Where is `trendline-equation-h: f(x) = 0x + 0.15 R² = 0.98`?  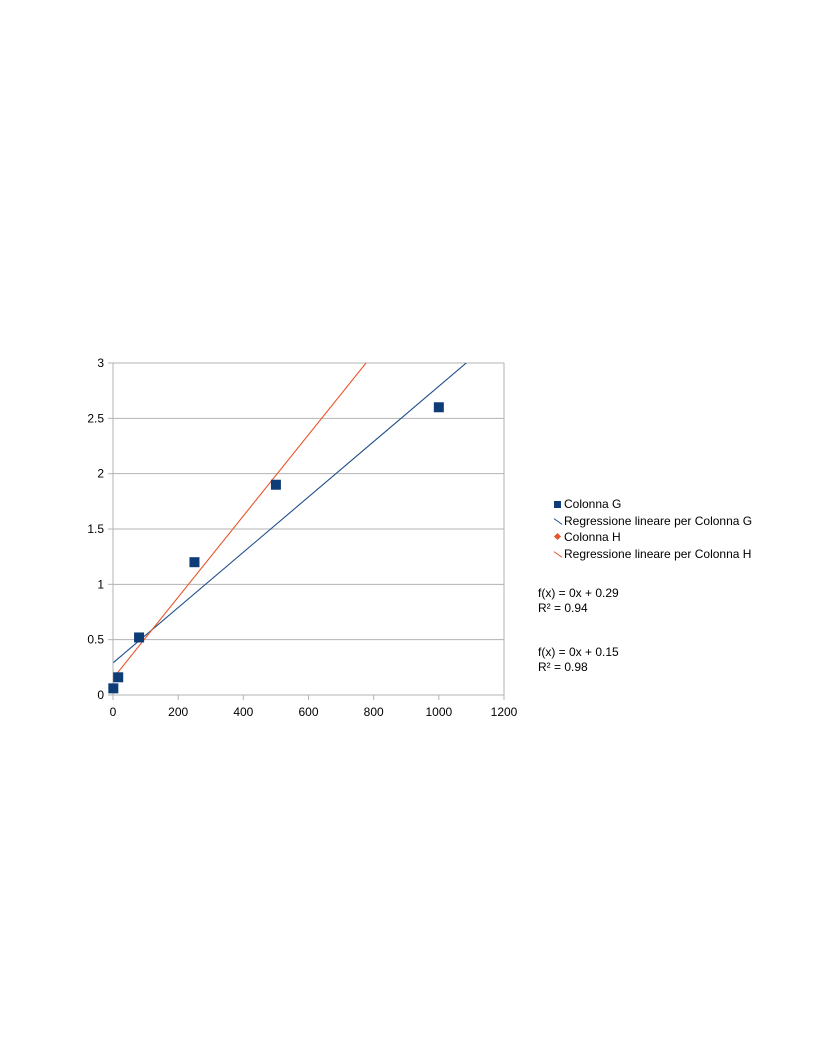
trendline-equation-h: f(x) = 0x + 0.15 R² = 0.98 is located at coordinates (578, 659).